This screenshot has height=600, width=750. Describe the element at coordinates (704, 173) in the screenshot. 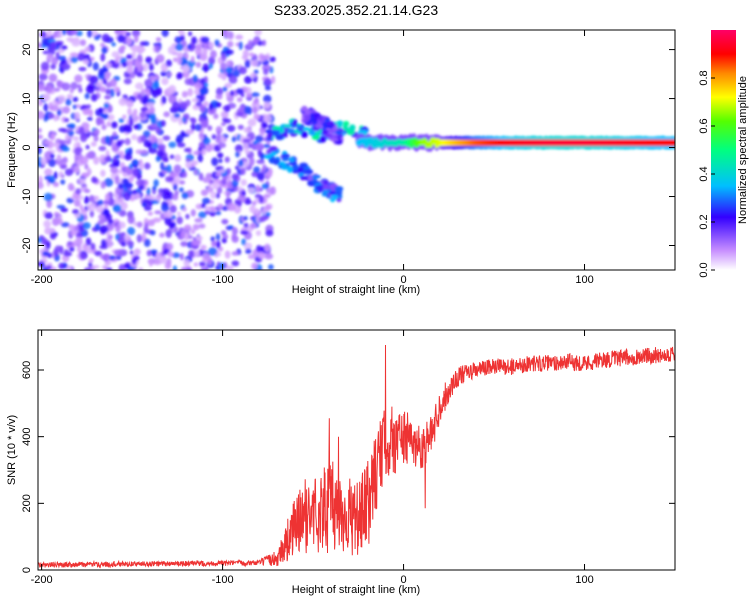

I see `colorbar-tick-label: 0.4` at that location.